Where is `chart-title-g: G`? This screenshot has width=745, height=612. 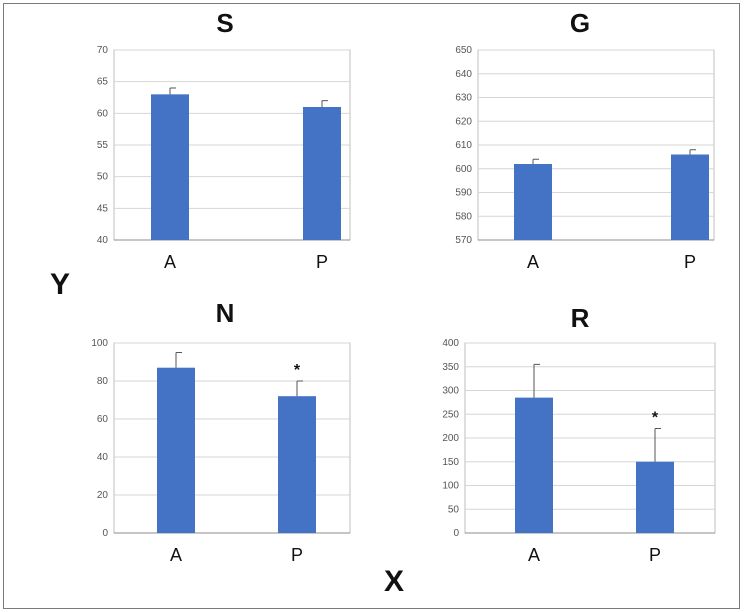
chart-title-g: G is located at coordinates (580, 23).